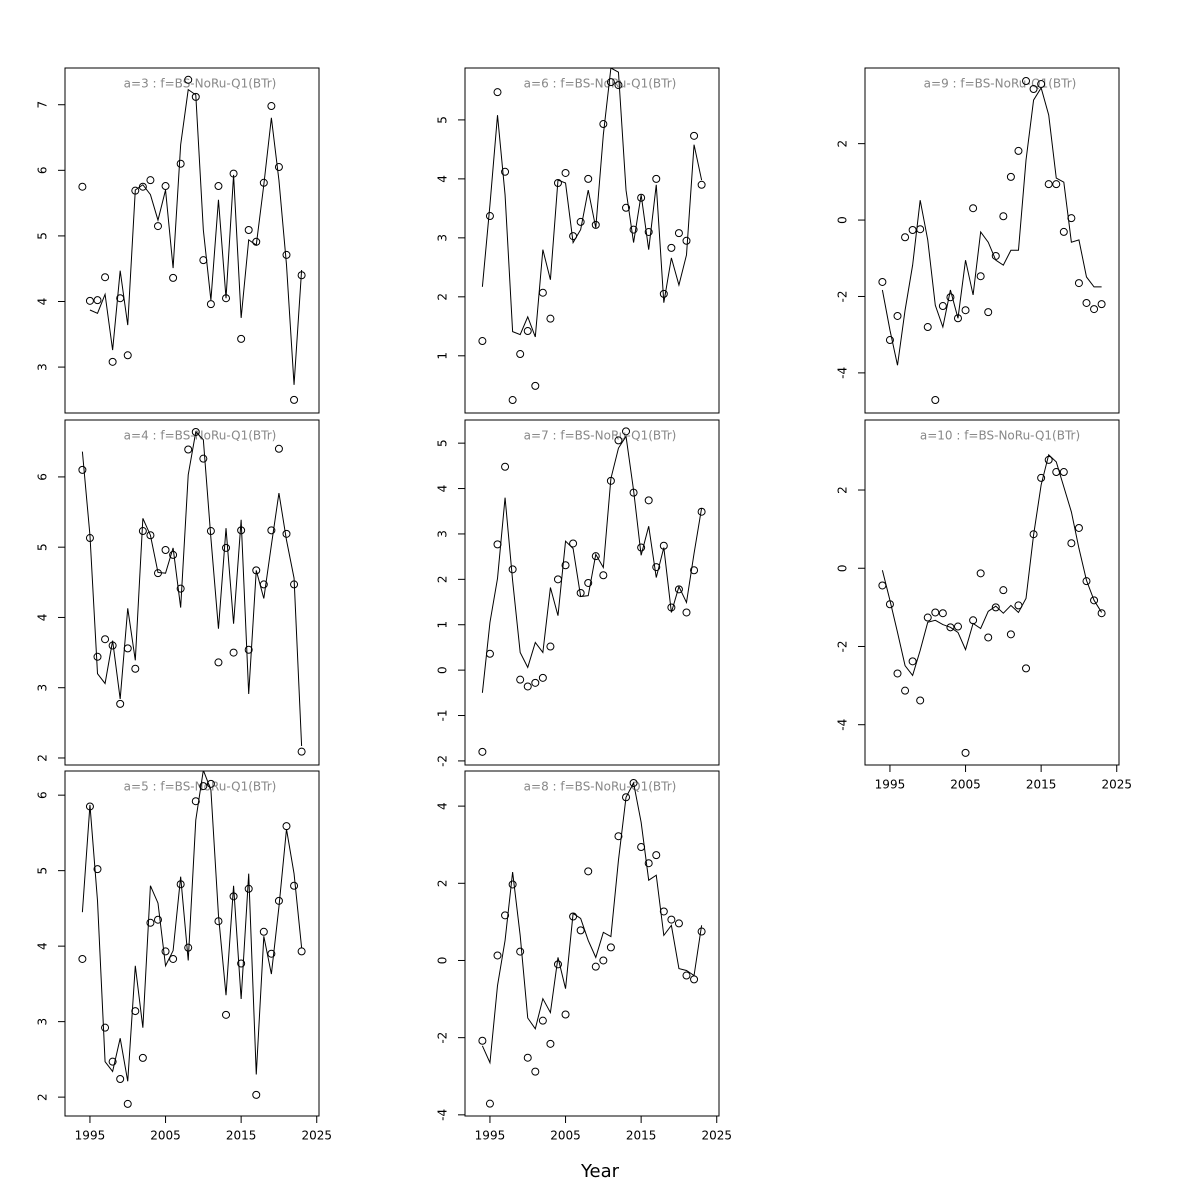 This screenshot has width=1200, height=1200. Describe the element at coordinates (965, 785) in the screenshot. I see `x-tick-label: 2005` at that location.